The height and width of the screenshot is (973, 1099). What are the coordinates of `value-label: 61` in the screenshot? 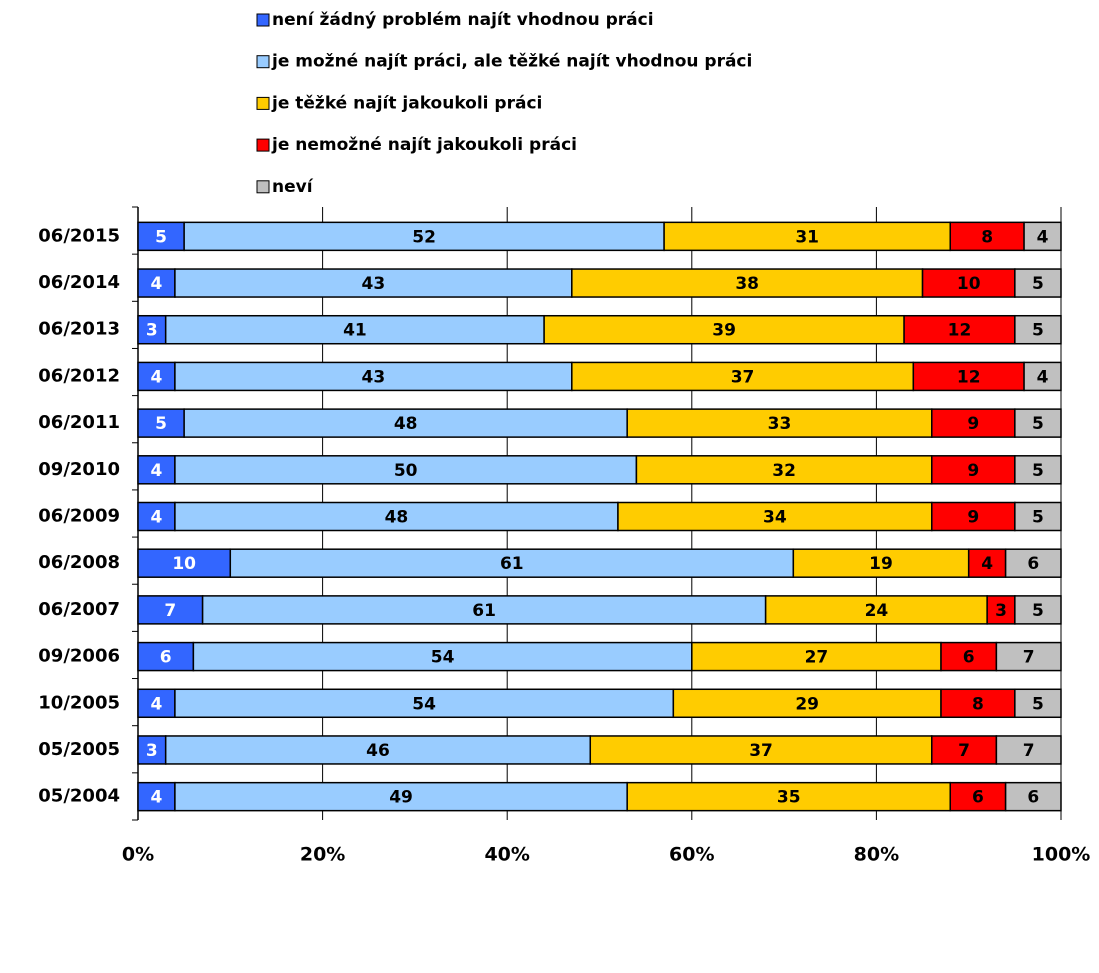 It's located at (512, 564).